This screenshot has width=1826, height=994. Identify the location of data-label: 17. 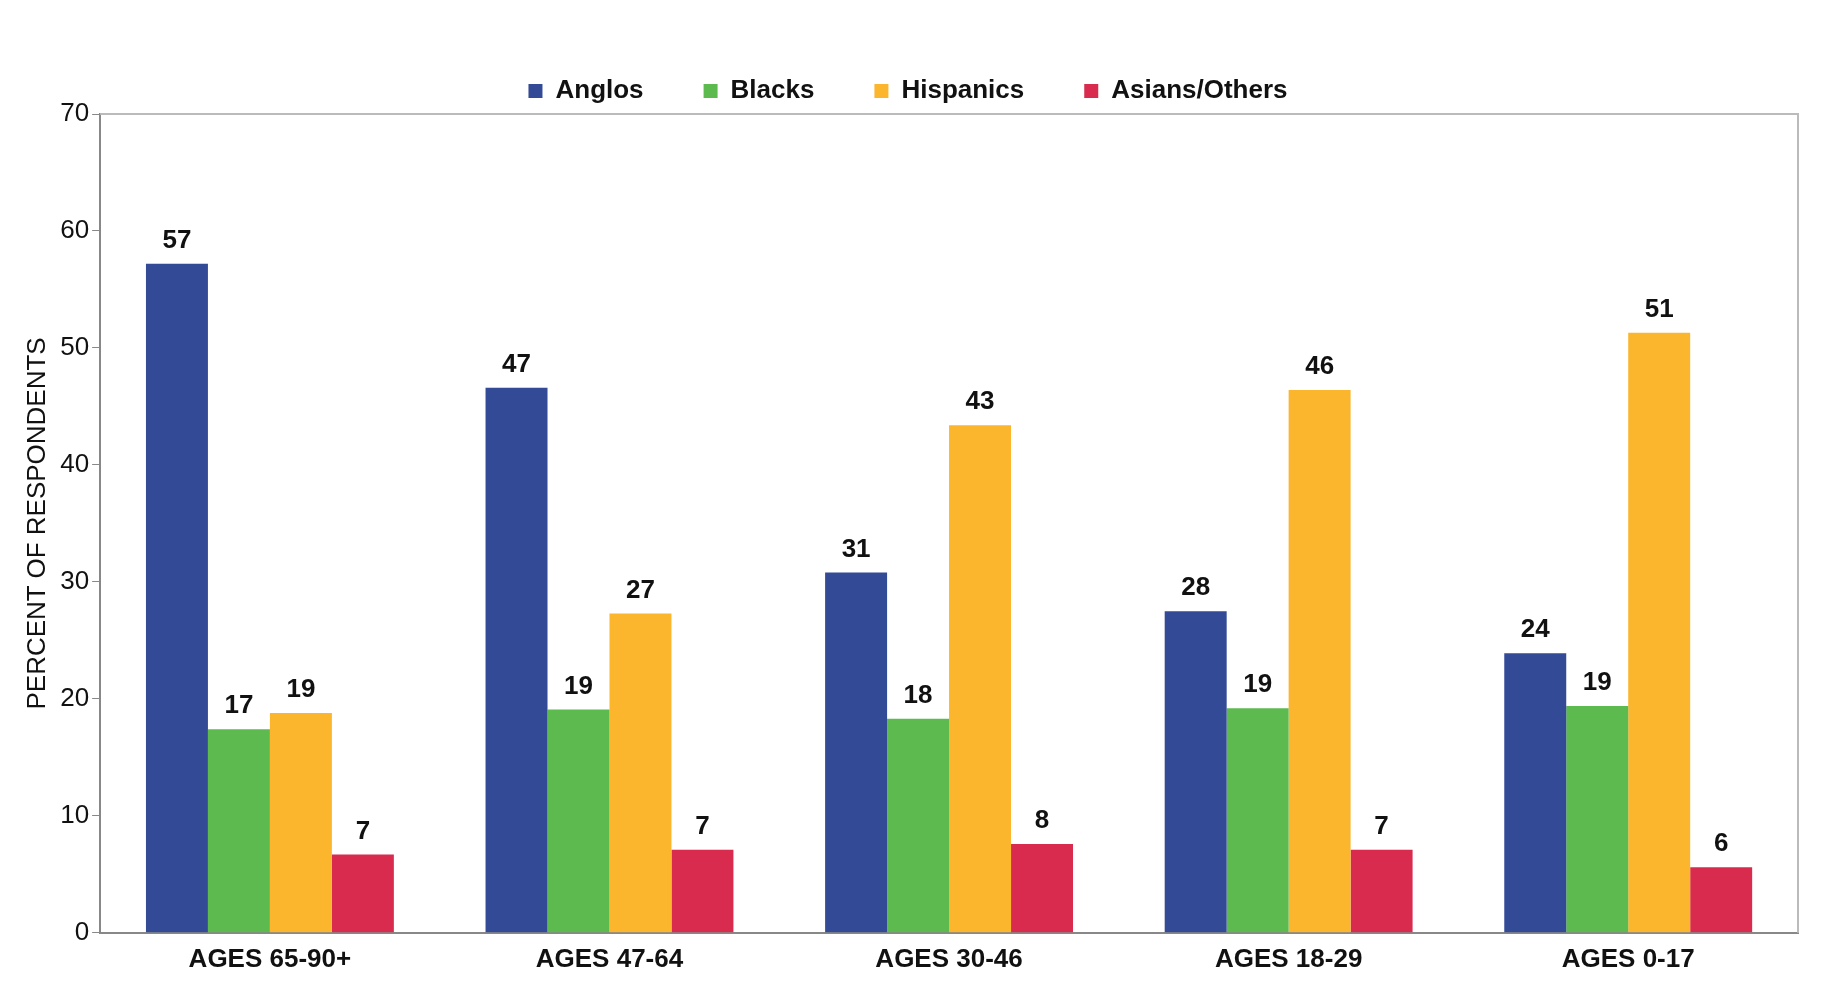
(239, 704).